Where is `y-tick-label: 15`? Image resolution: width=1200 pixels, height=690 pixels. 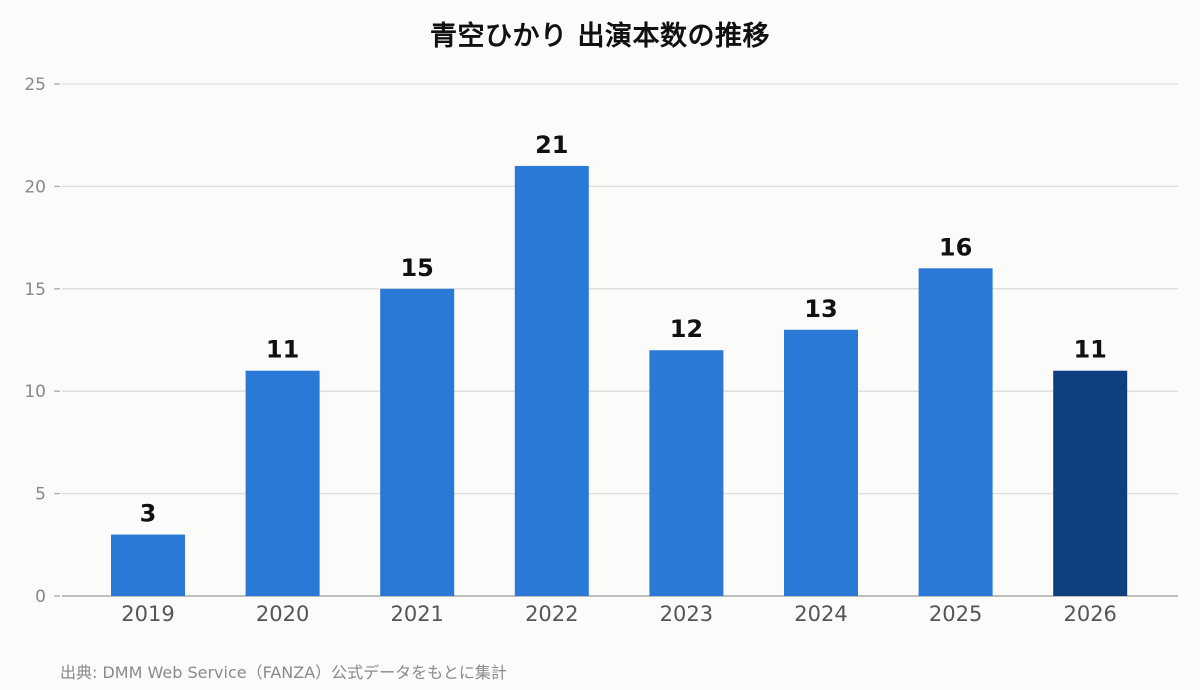 y-tick-label: 15 is located at coordinates (35, 290).